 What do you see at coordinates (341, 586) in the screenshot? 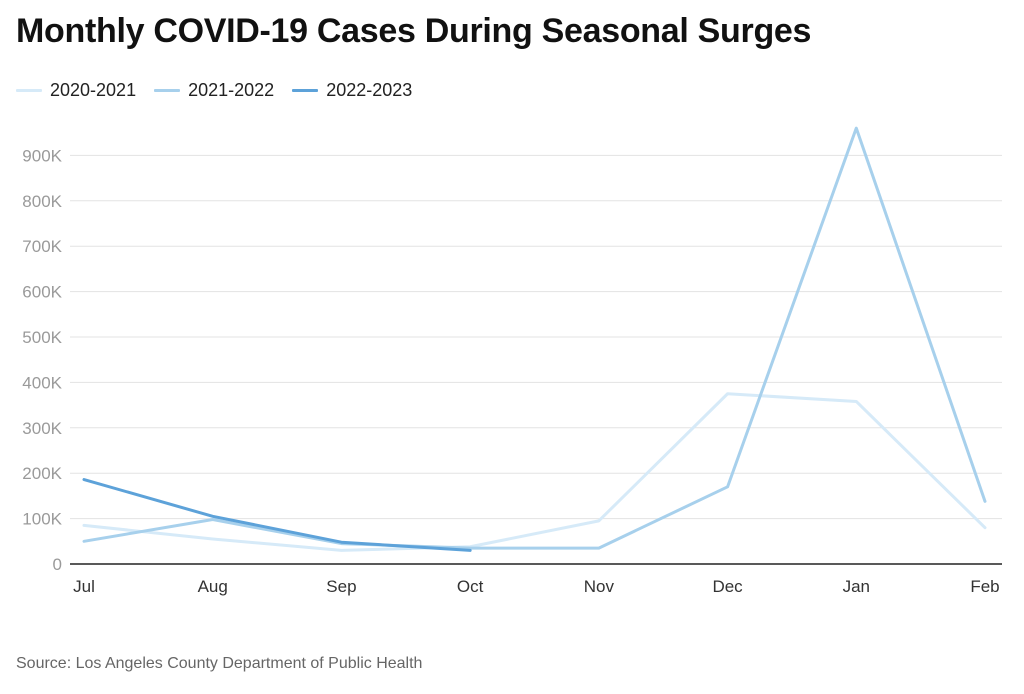
I see `x-tick-label: Sep` at bounding box center [341, 586].